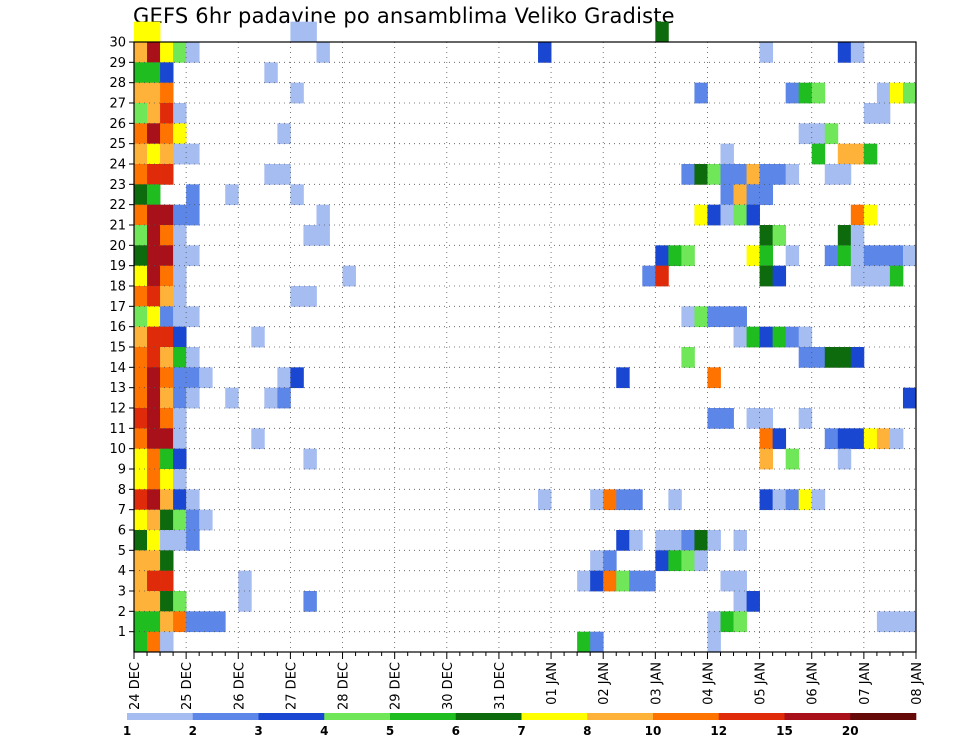 This screenshot has height=742, width=960. What do you see at coordinates (122, 571) in the screenshot?
I see `y-tick-label: 4` at bounding box center [122, 571].